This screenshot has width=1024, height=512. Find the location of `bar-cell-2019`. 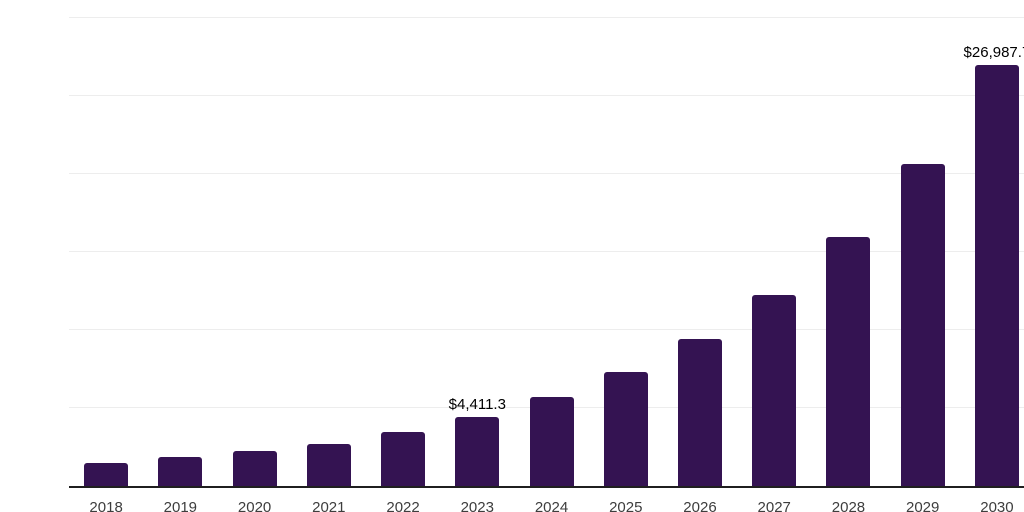

bar-cell-2019 is located at coordinates (180, 252).